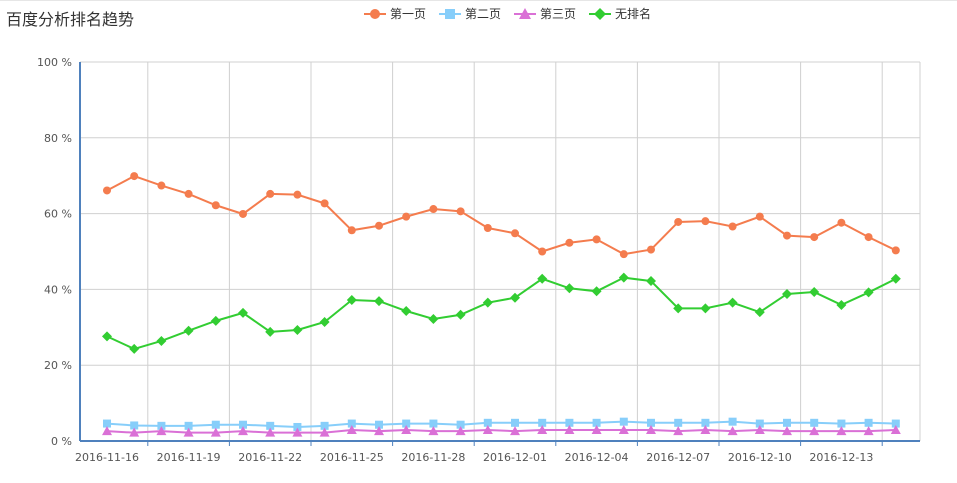  What do you see at coordinates (760, 457) in the screenshot?
I see `x-tick-label: 2016-12-10` at bounding box center [760, 457].